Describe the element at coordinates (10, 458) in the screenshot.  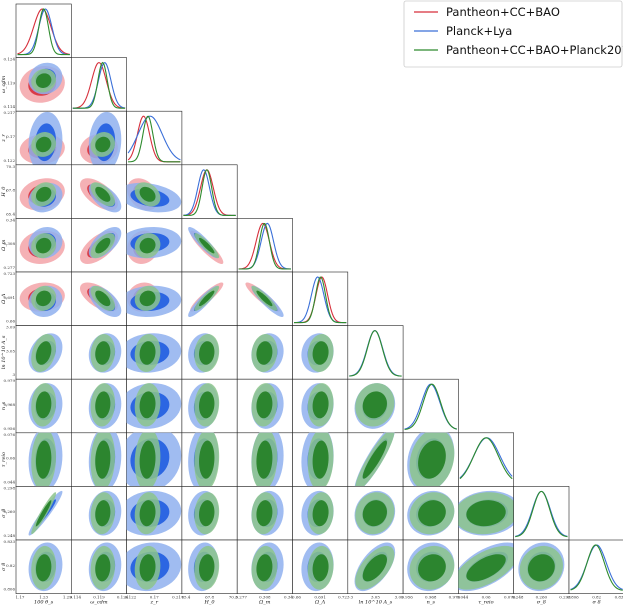
I see `y-tick-label: 0.06` at that location.